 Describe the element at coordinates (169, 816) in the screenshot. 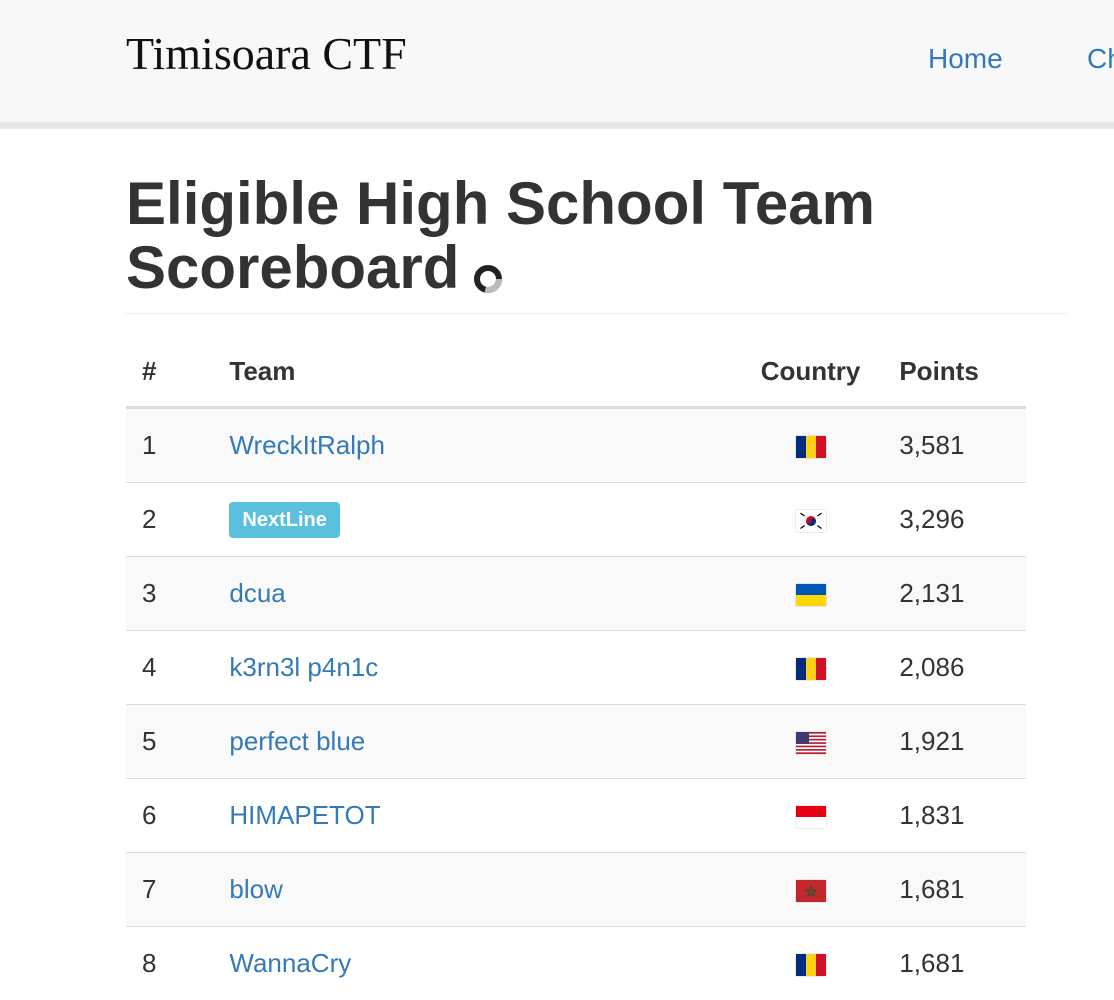

I see `rank-cell: 6` at that location.